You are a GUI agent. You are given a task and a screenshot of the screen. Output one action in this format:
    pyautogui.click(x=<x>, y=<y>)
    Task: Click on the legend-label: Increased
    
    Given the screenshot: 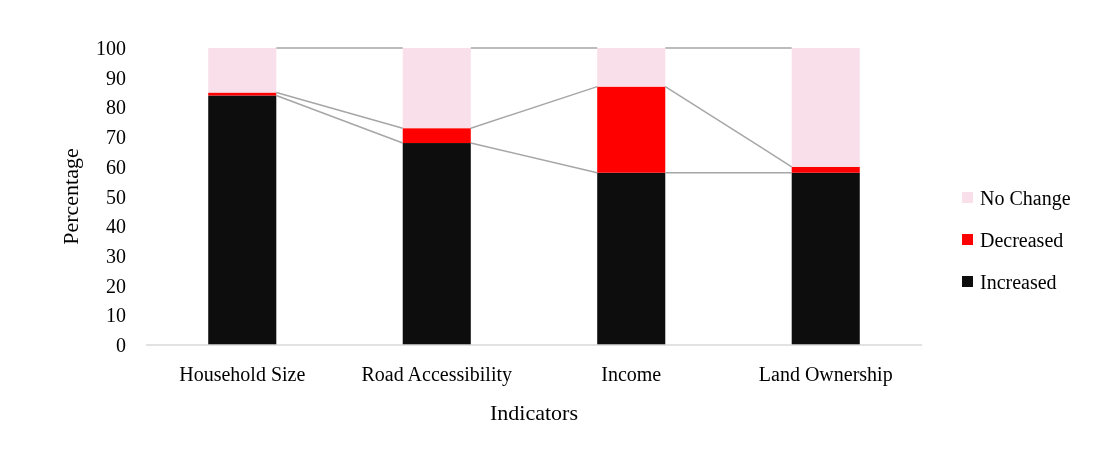 What is the action you would take?
    pyautogui.click(x=1018, y=282)
    